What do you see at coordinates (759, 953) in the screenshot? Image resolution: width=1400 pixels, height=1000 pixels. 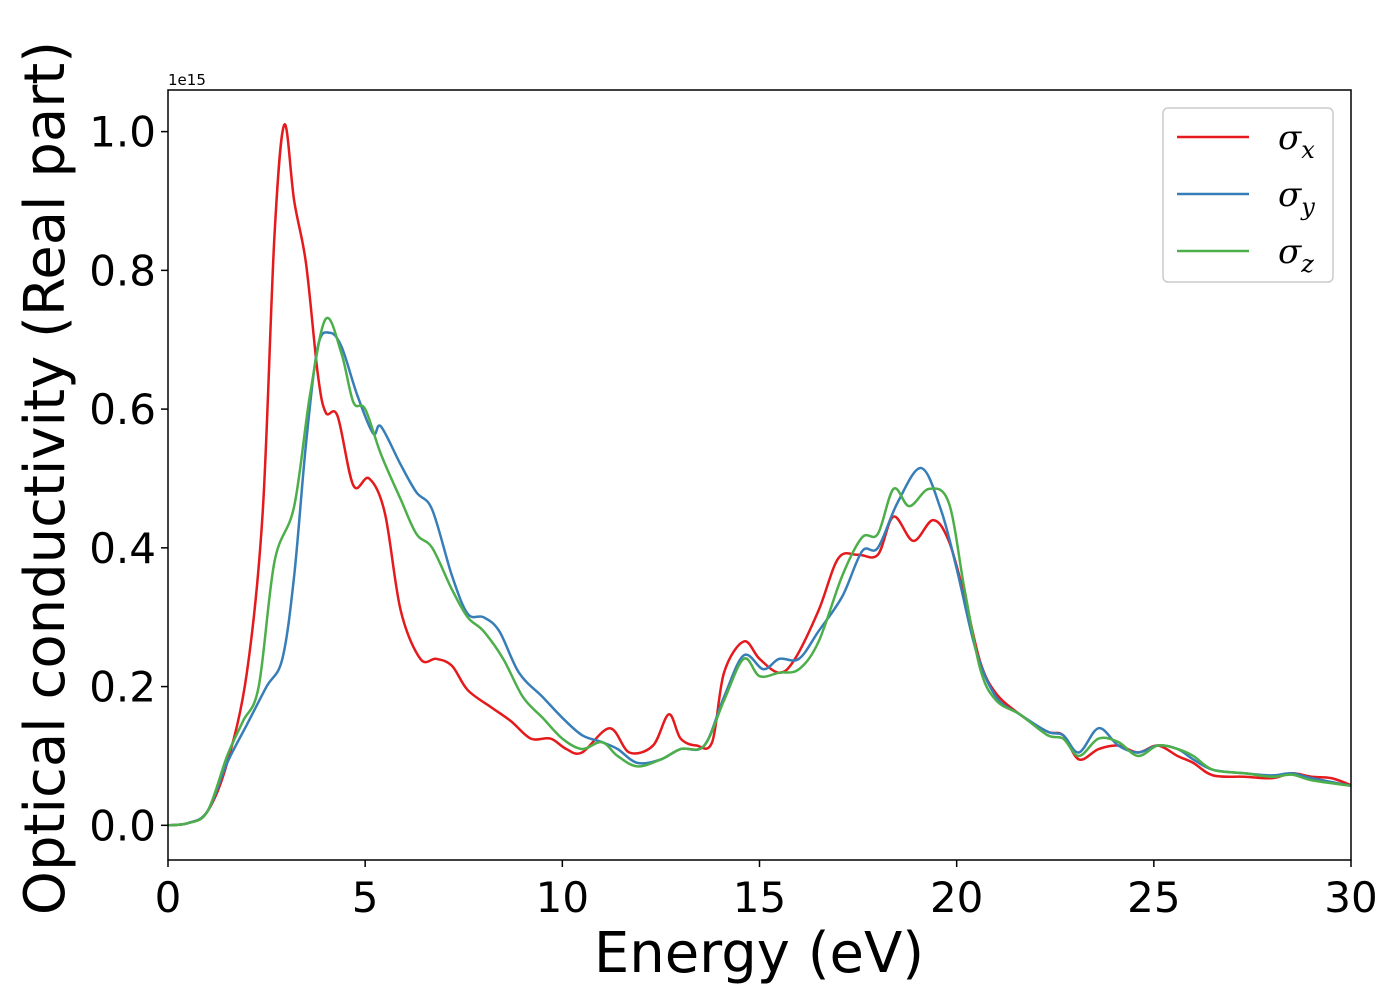 I see `x-axis-label: Energy (eV)` at bounding box center [759, 953].